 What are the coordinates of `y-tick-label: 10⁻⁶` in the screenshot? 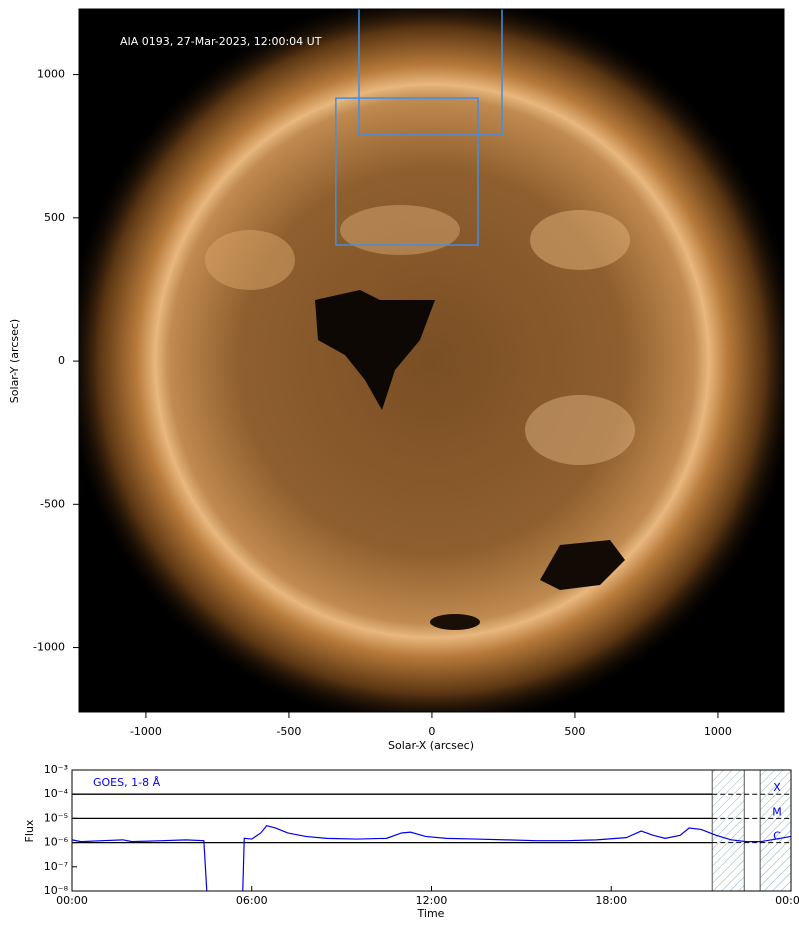 It's located at (56, 842).